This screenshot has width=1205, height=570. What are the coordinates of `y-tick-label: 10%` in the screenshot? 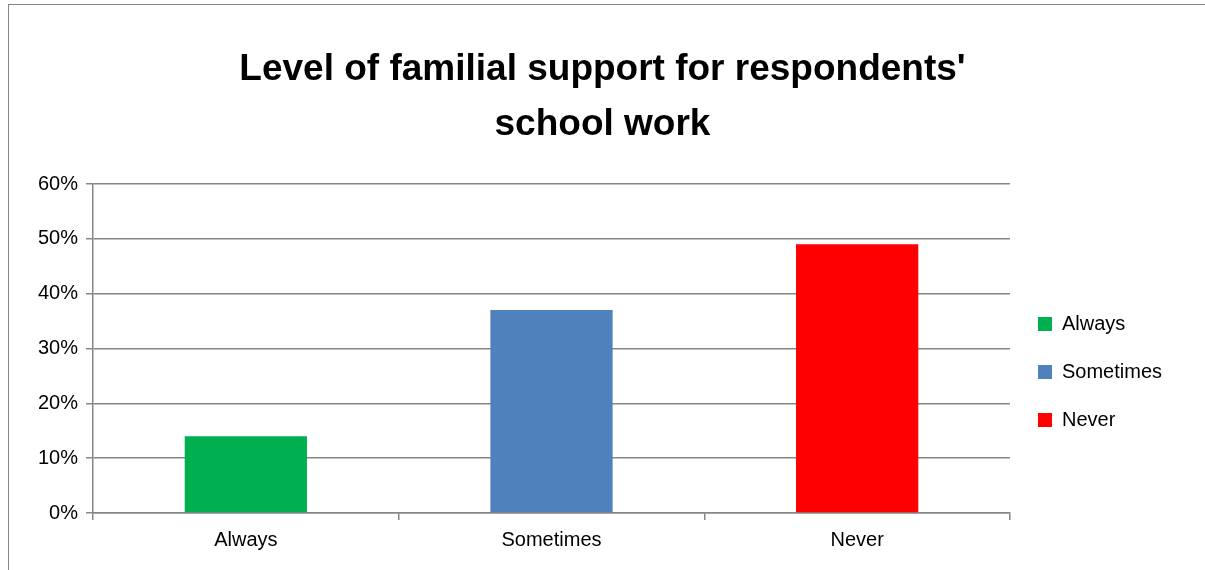 It's located at (58, 456).